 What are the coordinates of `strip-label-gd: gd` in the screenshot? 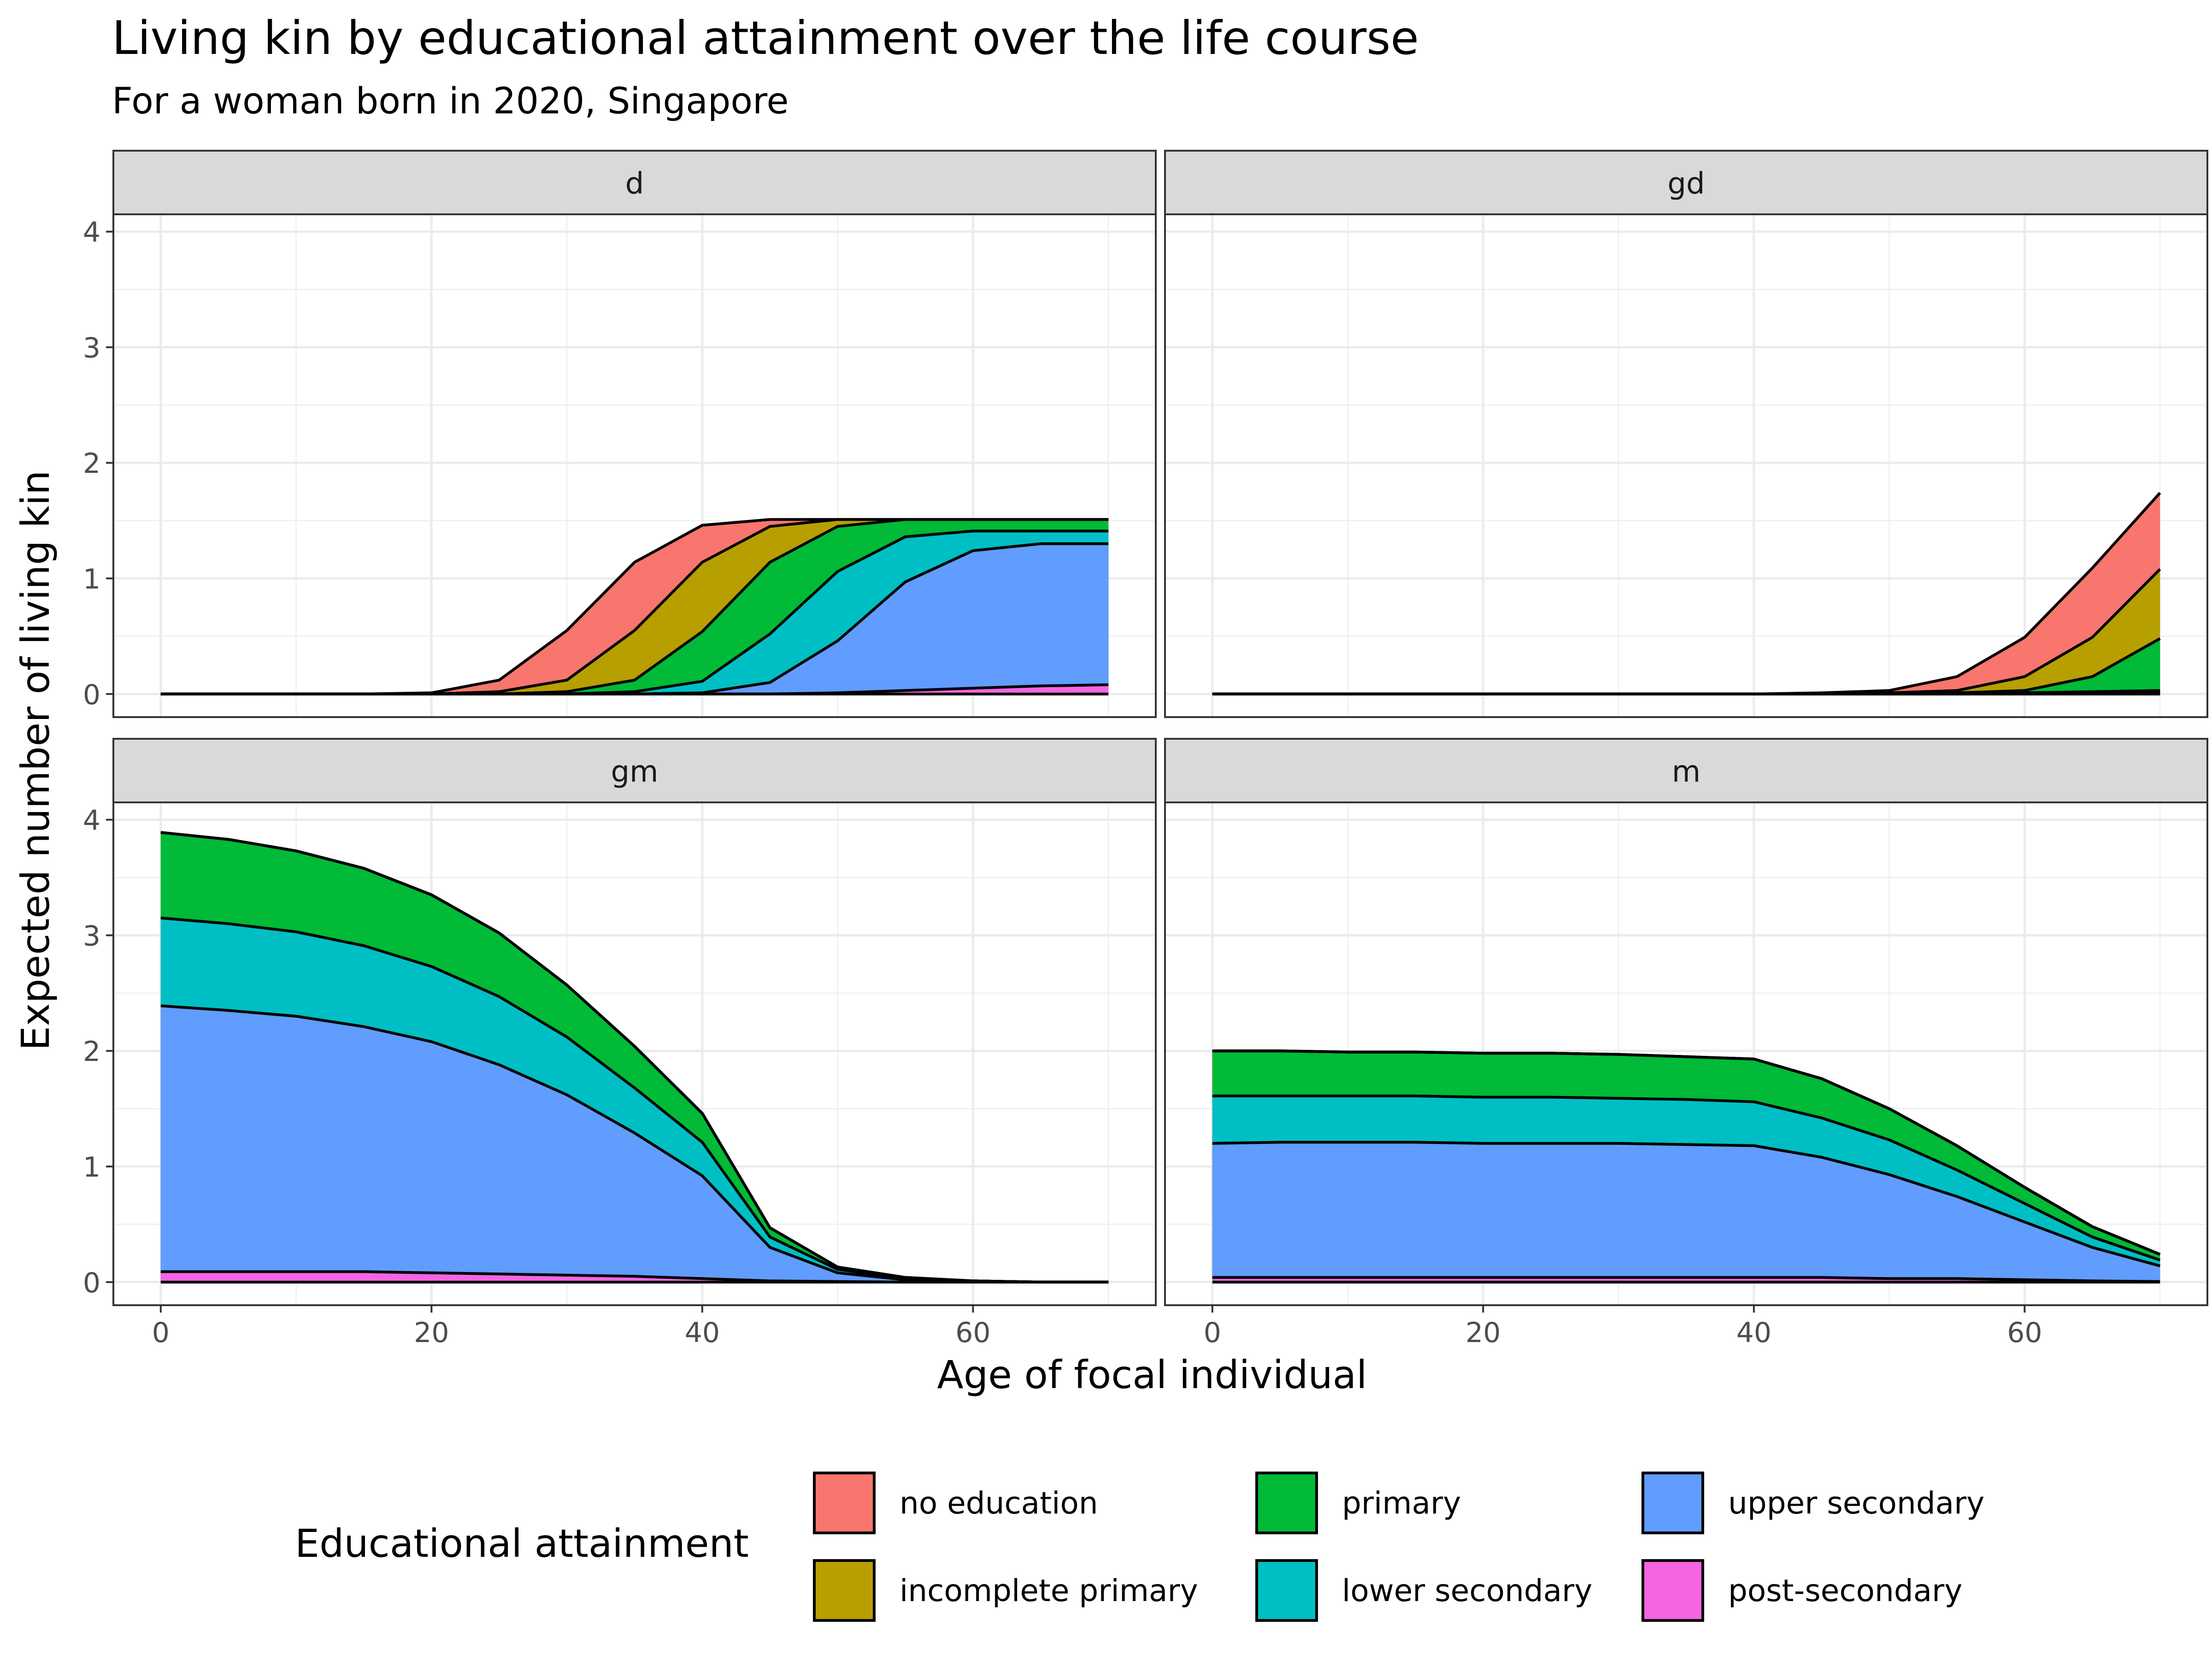 It's located at (1686, 184).